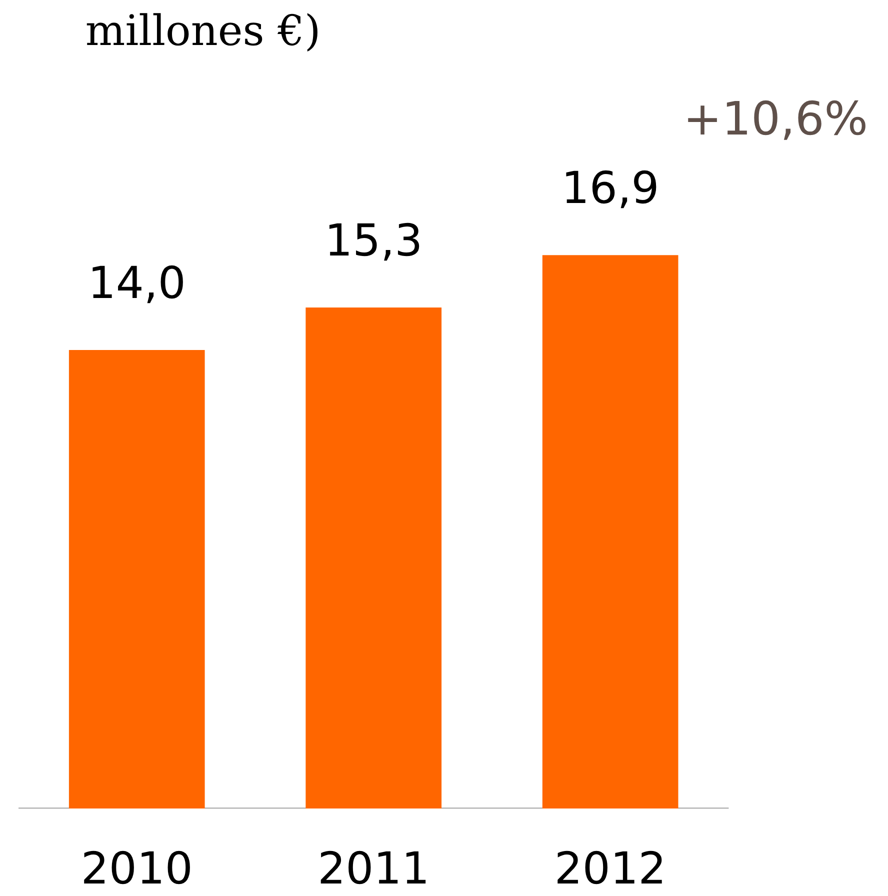 This screenshot has width=888, height=896. What do you see at coordinates (136, 869) in the screenshot?
I see `x-tick-label: 2010` at bounding box center [136, 869].